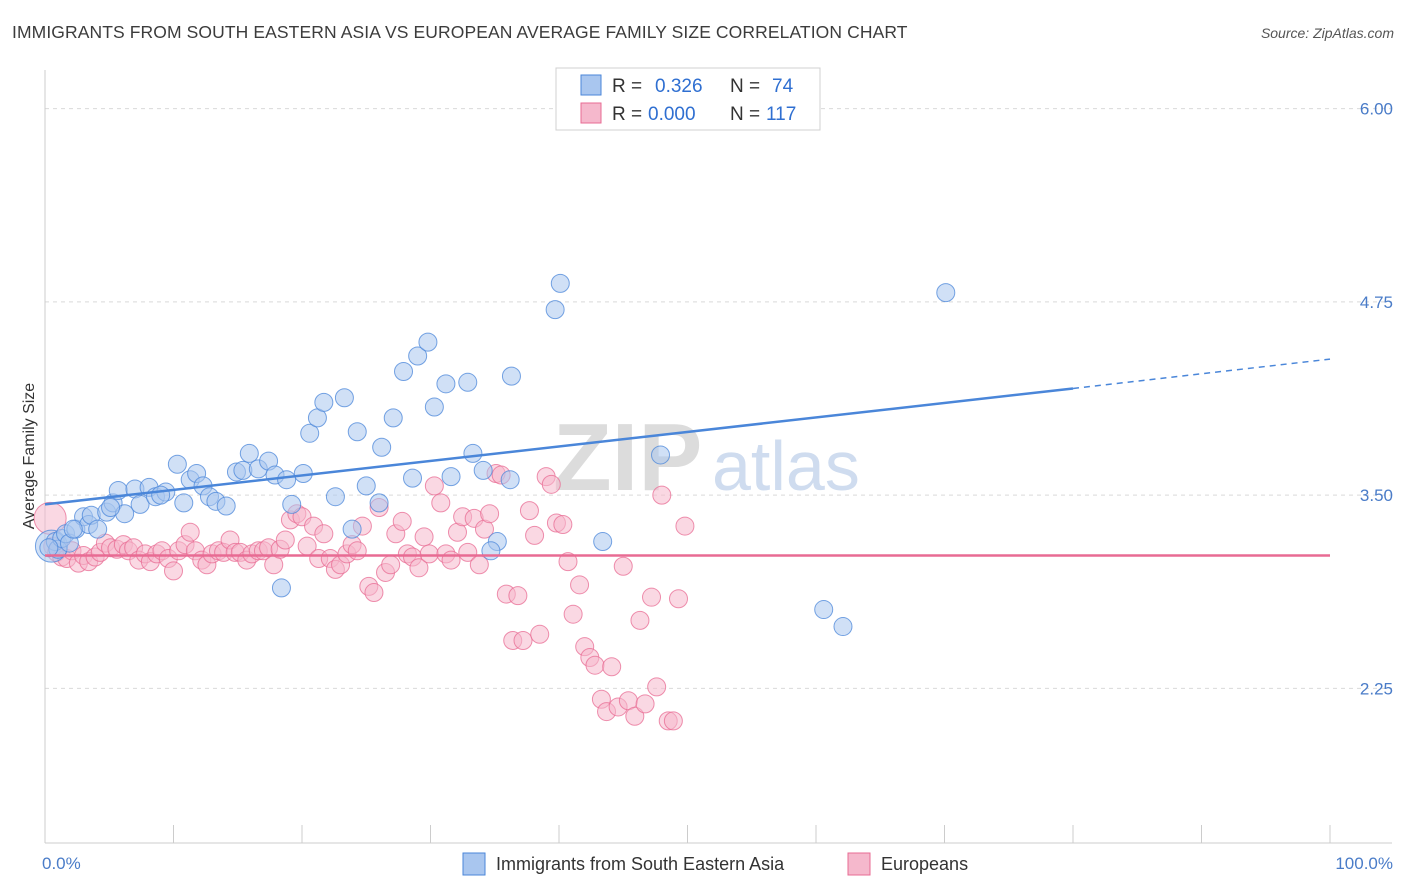  Describe the element at coordinates (1201, 374) in the screenshot. I see `trend-line-sea-extrapolated` at that location.